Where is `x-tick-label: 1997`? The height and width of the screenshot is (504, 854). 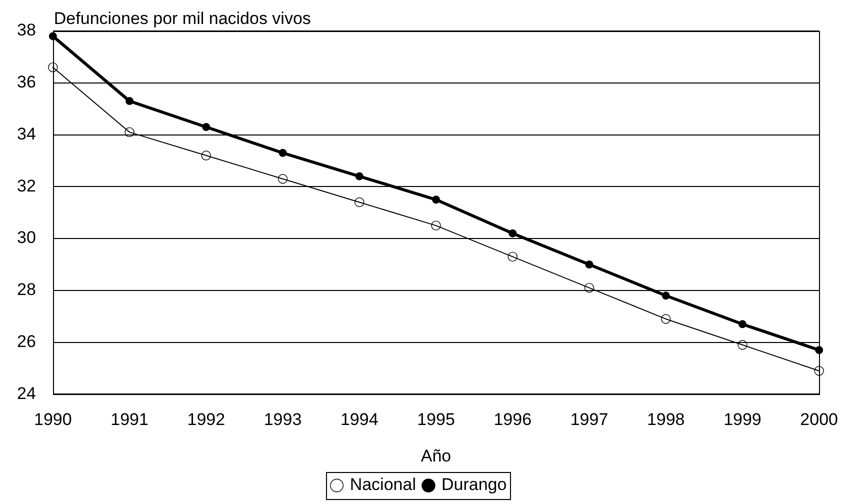
x-tick-label: 1997 is located at coordinates (589, 420).